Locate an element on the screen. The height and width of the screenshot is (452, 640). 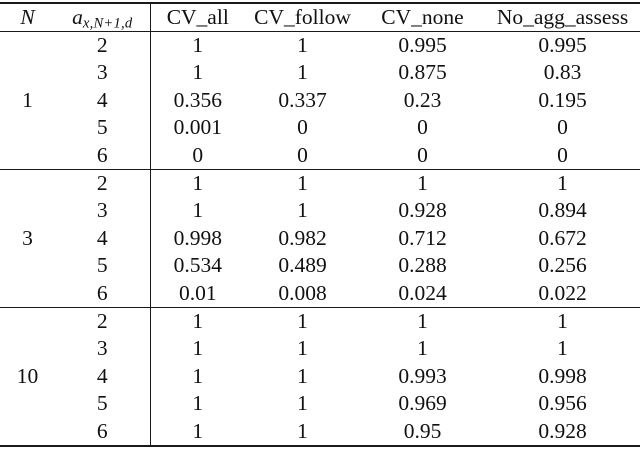
n-group-label: 10 is located at coordinates (27, 377).